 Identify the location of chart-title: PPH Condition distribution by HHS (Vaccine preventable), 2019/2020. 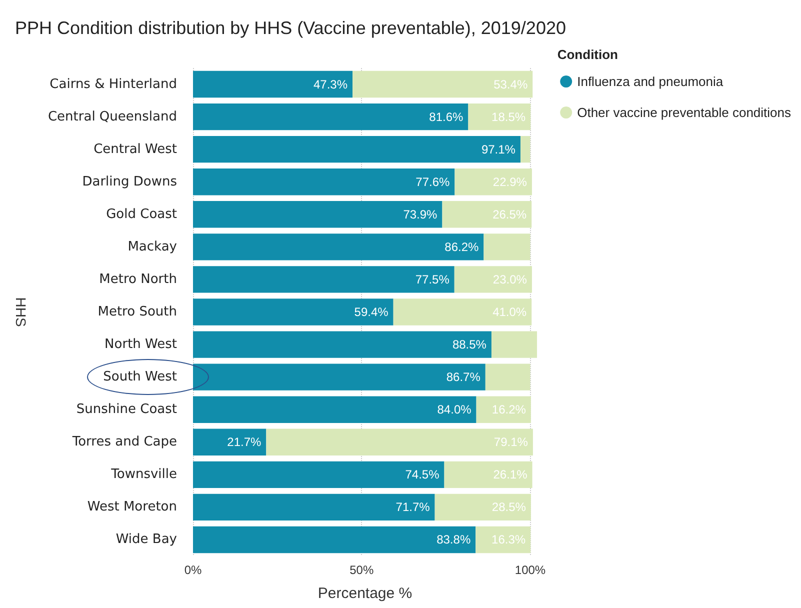
(290, 28).